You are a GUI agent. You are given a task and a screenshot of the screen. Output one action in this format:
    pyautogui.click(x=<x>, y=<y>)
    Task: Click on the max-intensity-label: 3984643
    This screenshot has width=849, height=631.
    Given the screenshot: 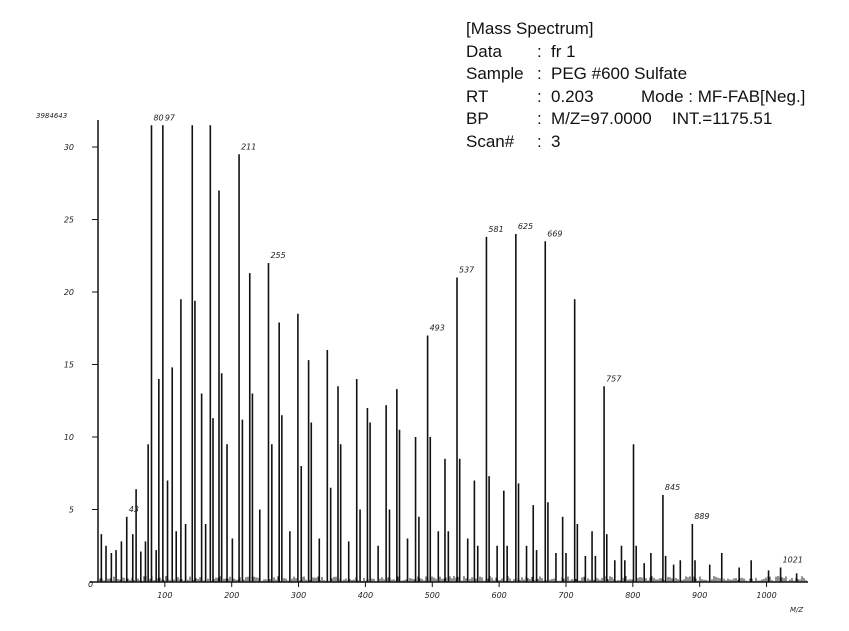 What is the action you would take?
    pyautogui.click(x=51, y=116)
    